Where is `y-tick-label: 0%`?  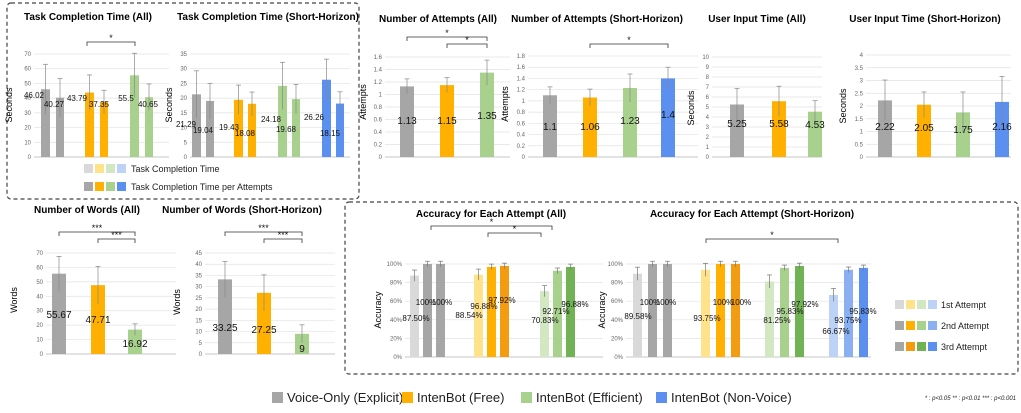
y-tick-label: 0% is located at coordinates (618, 358).